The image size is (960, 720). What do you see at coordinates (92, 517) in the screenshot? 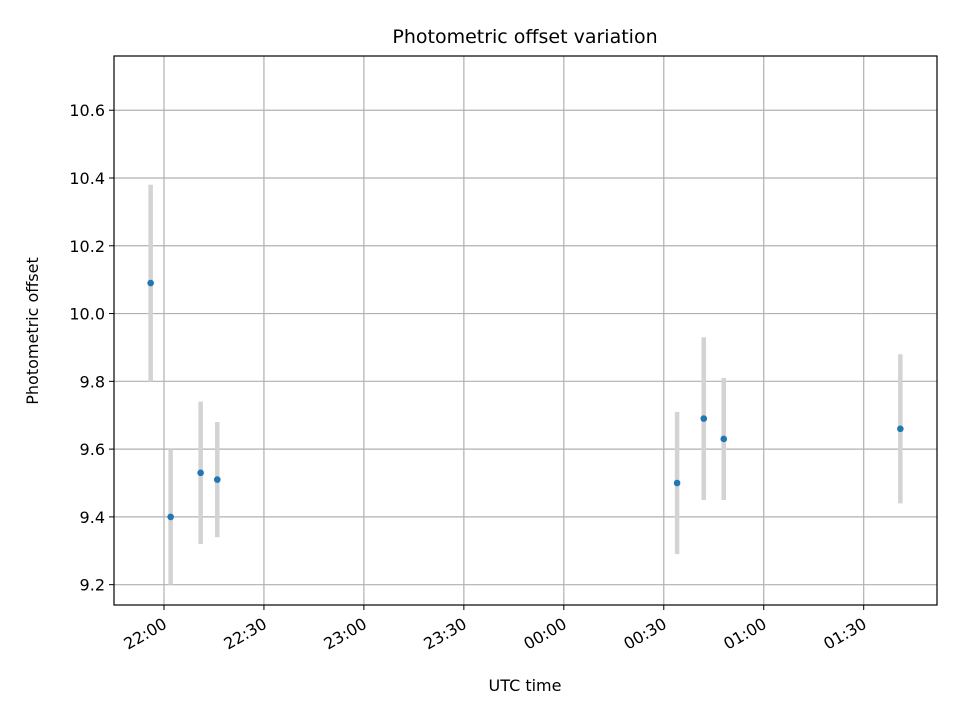
I see `y-tick-label: 9.4` at bounding box center [92, 517].